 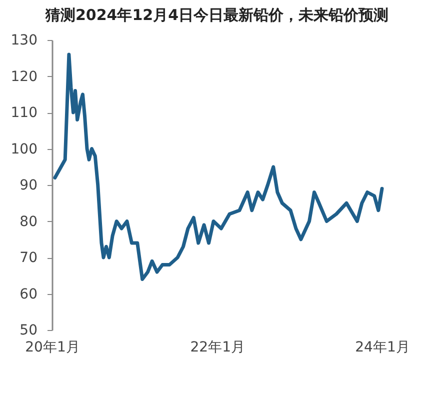 I want to click on y-tick-label: 60, so click(x=29, y=294).